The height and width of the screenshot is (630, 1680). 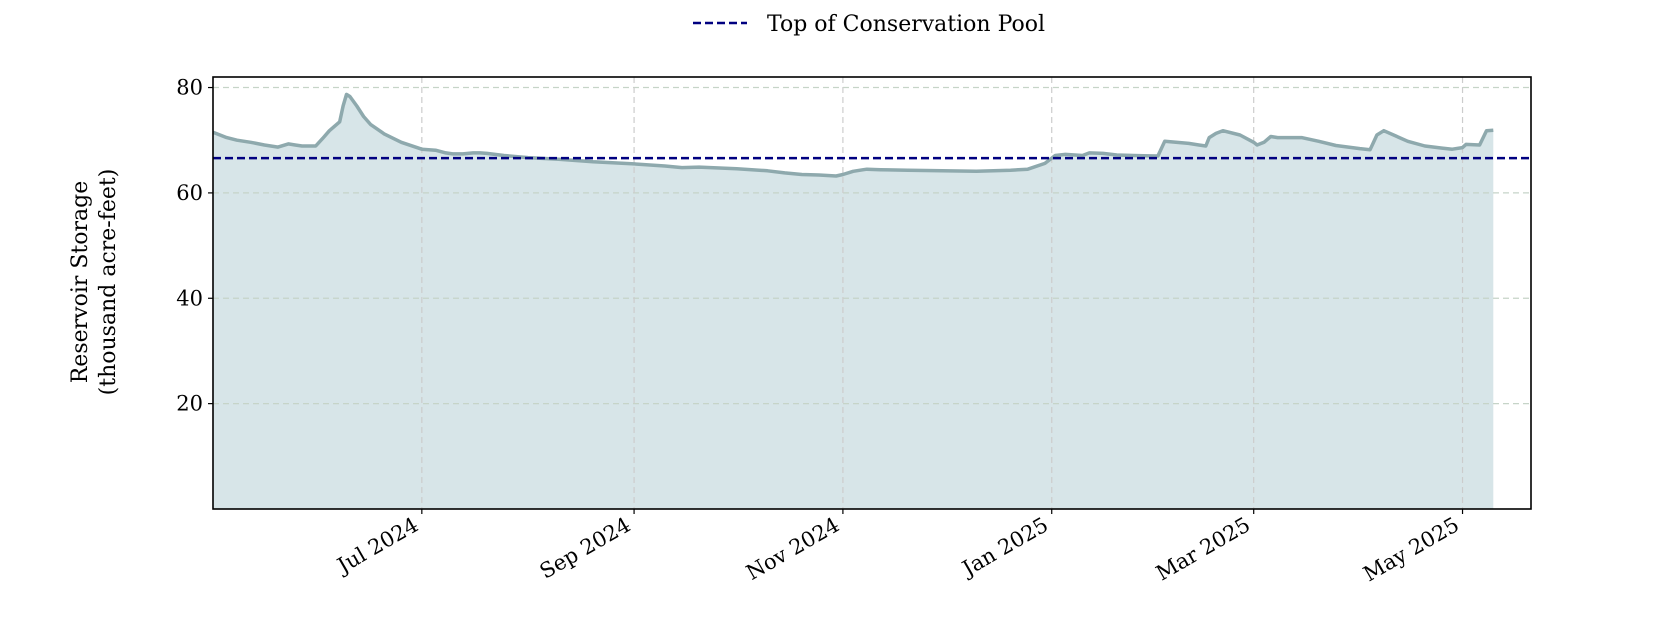 I want to click on legend: Top of Conservation Pool, so click(x=869, y=24).